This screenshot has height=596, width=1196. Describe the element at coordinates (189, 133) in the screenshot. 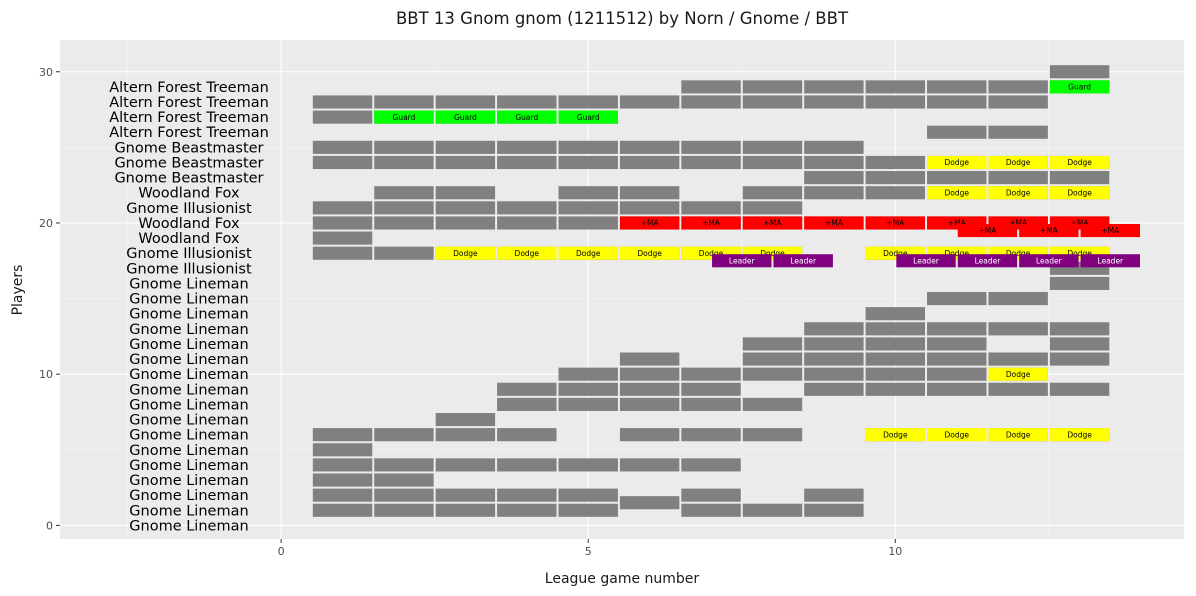

I see `player-label: Altern Forest Treeman` at that location.